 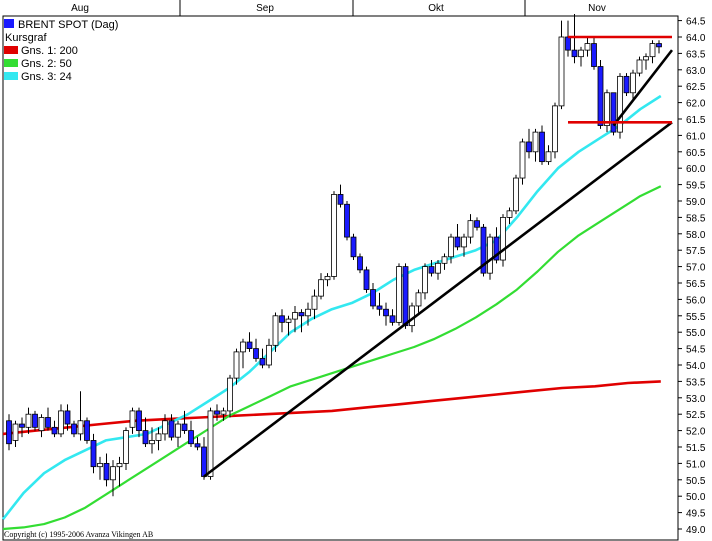 I want to click on legend-label-ma50: Gns. 2: 50, so click(x=46, y=64).